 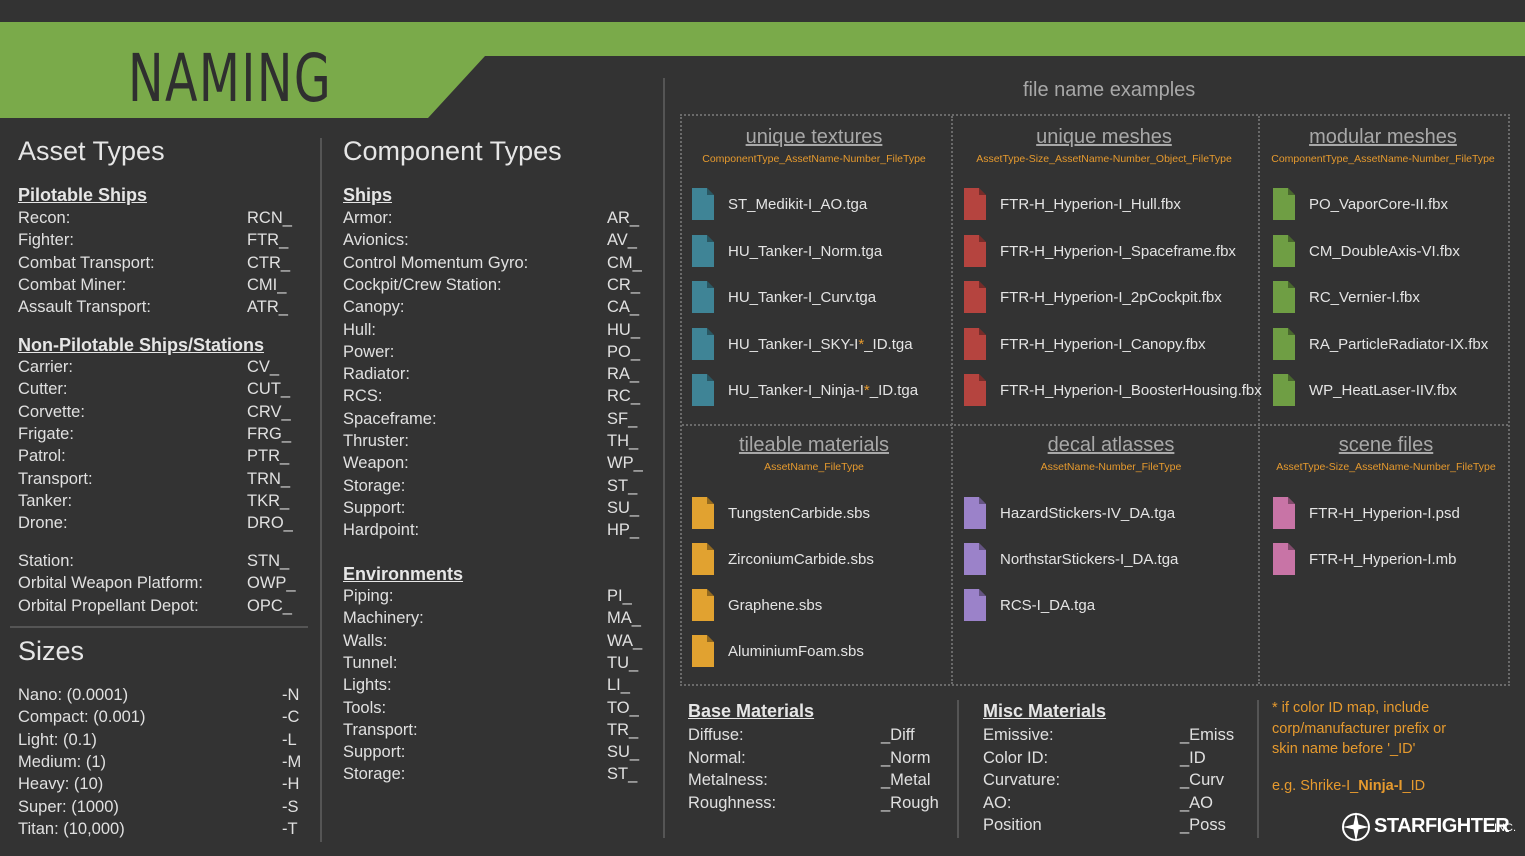 I want to click on note-example-suffix: _ID, so click(x=1414, y=786).